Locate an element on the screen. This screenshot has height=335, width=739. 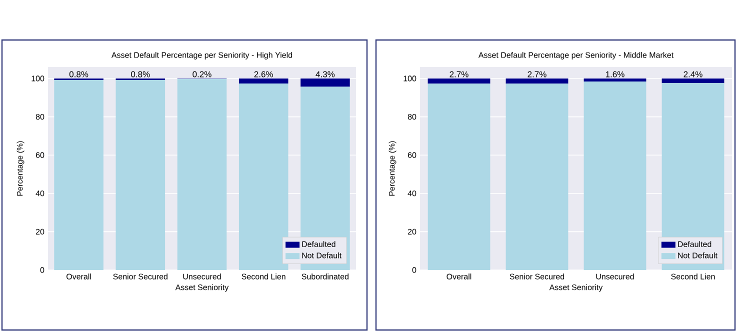
data-label: 1.6% is located at coordinates (615, 74).